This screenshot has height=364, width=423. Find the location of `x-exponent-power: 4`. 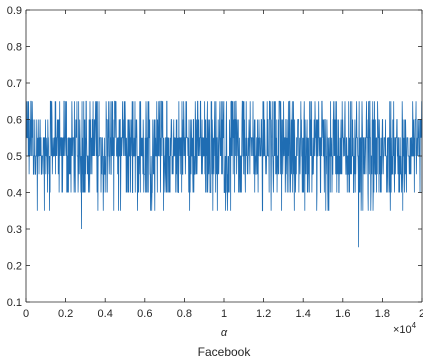

x-exponent-power: 4 is located at coordinates (414, 325).